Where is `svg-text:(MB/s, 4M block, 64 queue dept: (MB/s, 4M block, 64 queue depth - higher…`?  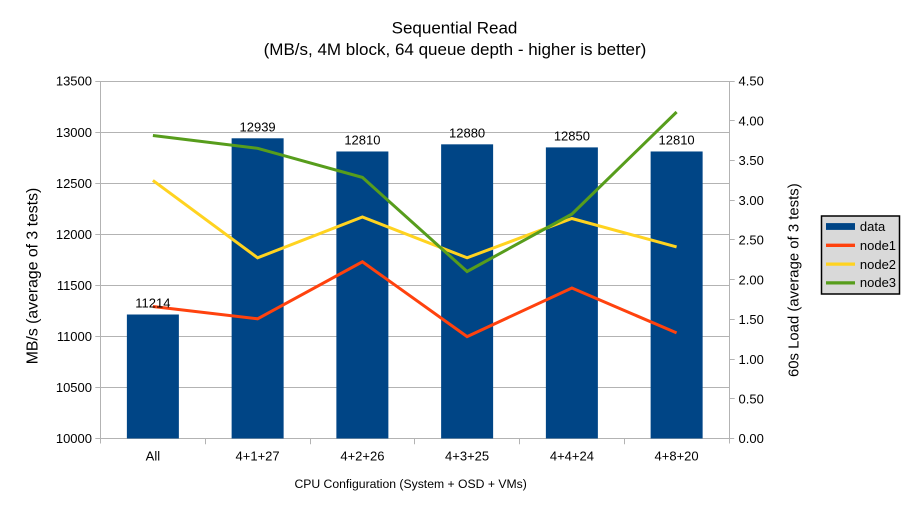
svg-text:(MB/s, 4M block, 64 queue dept: (MB/s, 4M block, 64 queue depth - higher… is located at coordinates (455, 49).